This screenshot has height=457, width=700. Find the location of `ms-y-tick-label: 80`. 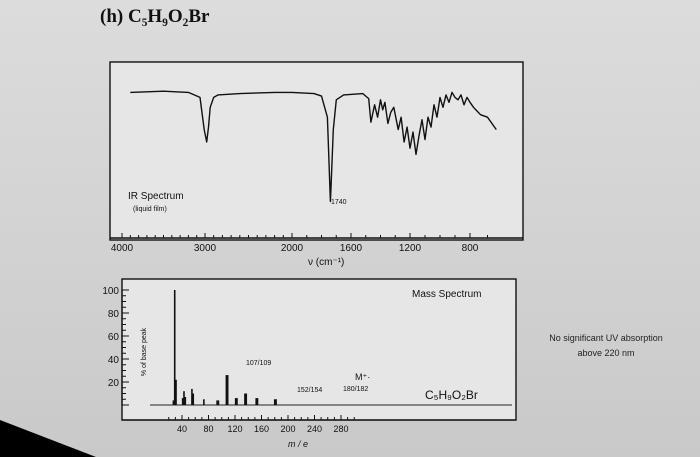

ms-y-tick-label: 80 is located at coordinates (114, 314).